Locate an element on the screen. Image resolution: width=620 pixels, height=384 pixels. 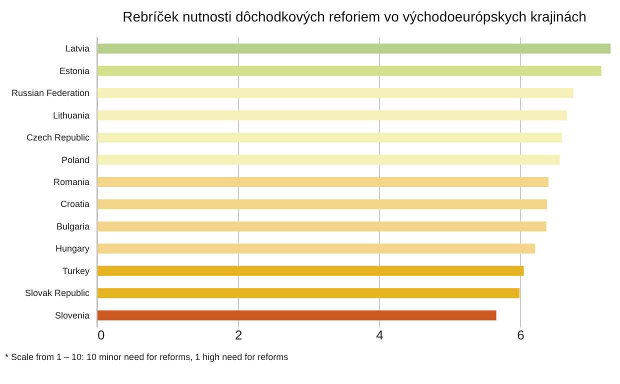
y-tick-label: Croatia is located at coordinates (75, 204).